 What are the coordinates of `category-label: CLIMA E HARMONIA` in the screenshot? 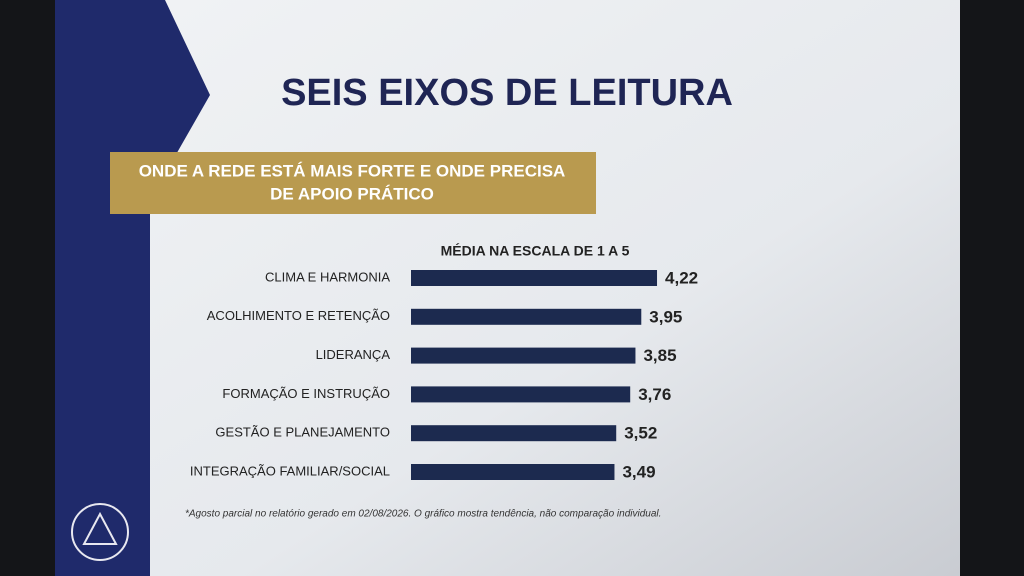 It's located at (327, 276).